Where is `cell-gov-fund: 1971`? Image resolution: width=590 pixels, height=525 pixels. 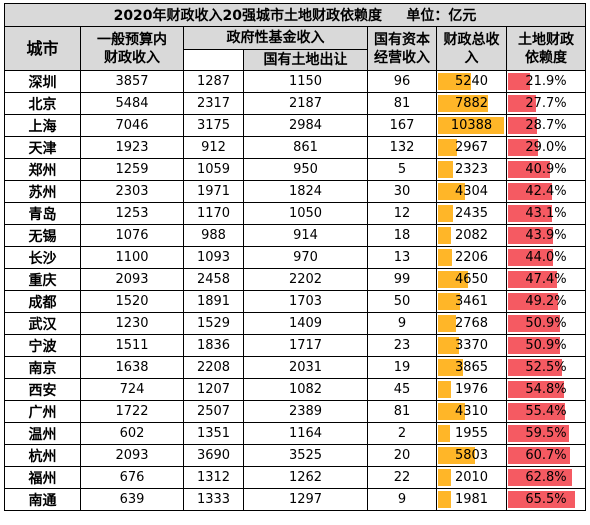 cell-gov-fund: 1971 is located at coordinates (213, 191).